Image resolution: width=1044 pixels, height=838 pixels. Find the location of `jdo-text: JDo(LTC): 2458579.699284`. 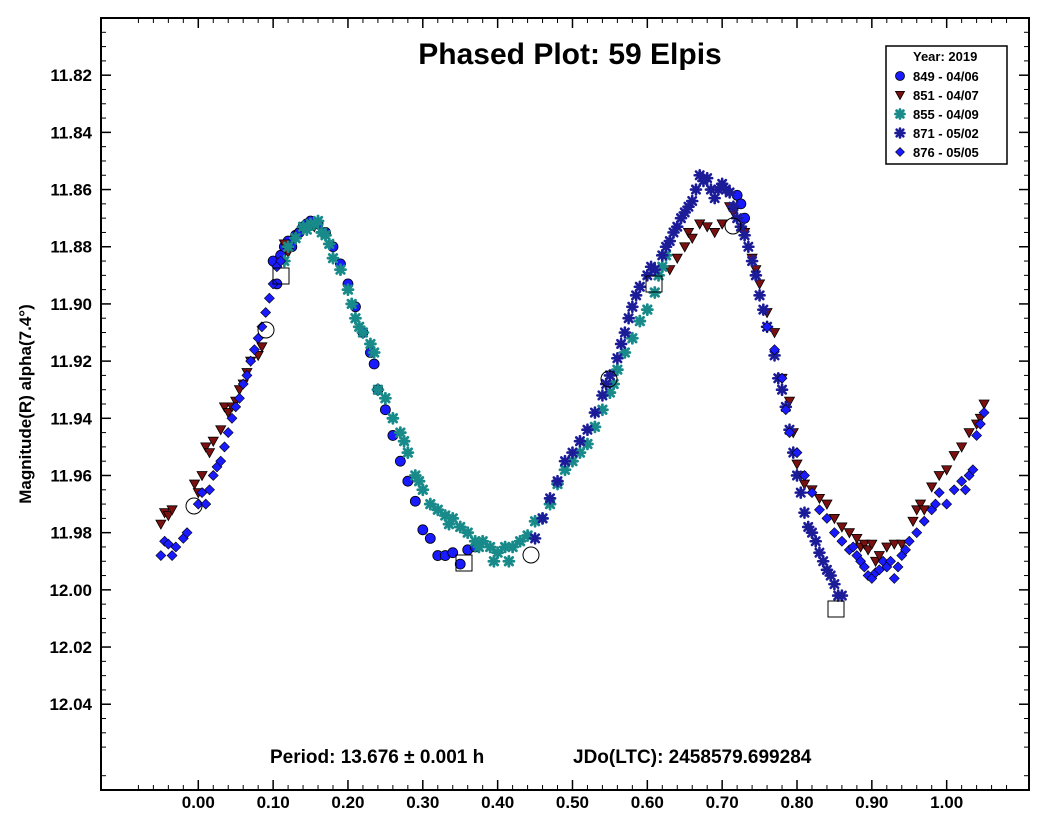

jdo-text: JDo(LTC): 2458579.699284 is located at coordinates (692, 757).